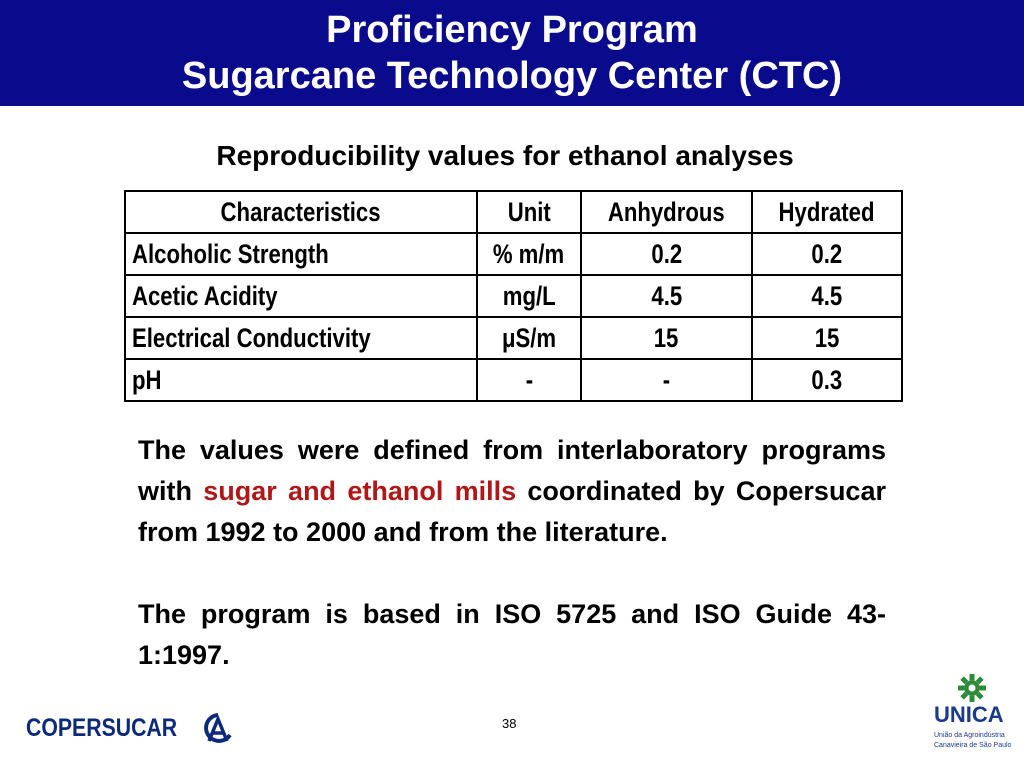 The width and height of the screenshot is (1024, 768). I want to click on table-cell: % m/m, so click(529, 254).